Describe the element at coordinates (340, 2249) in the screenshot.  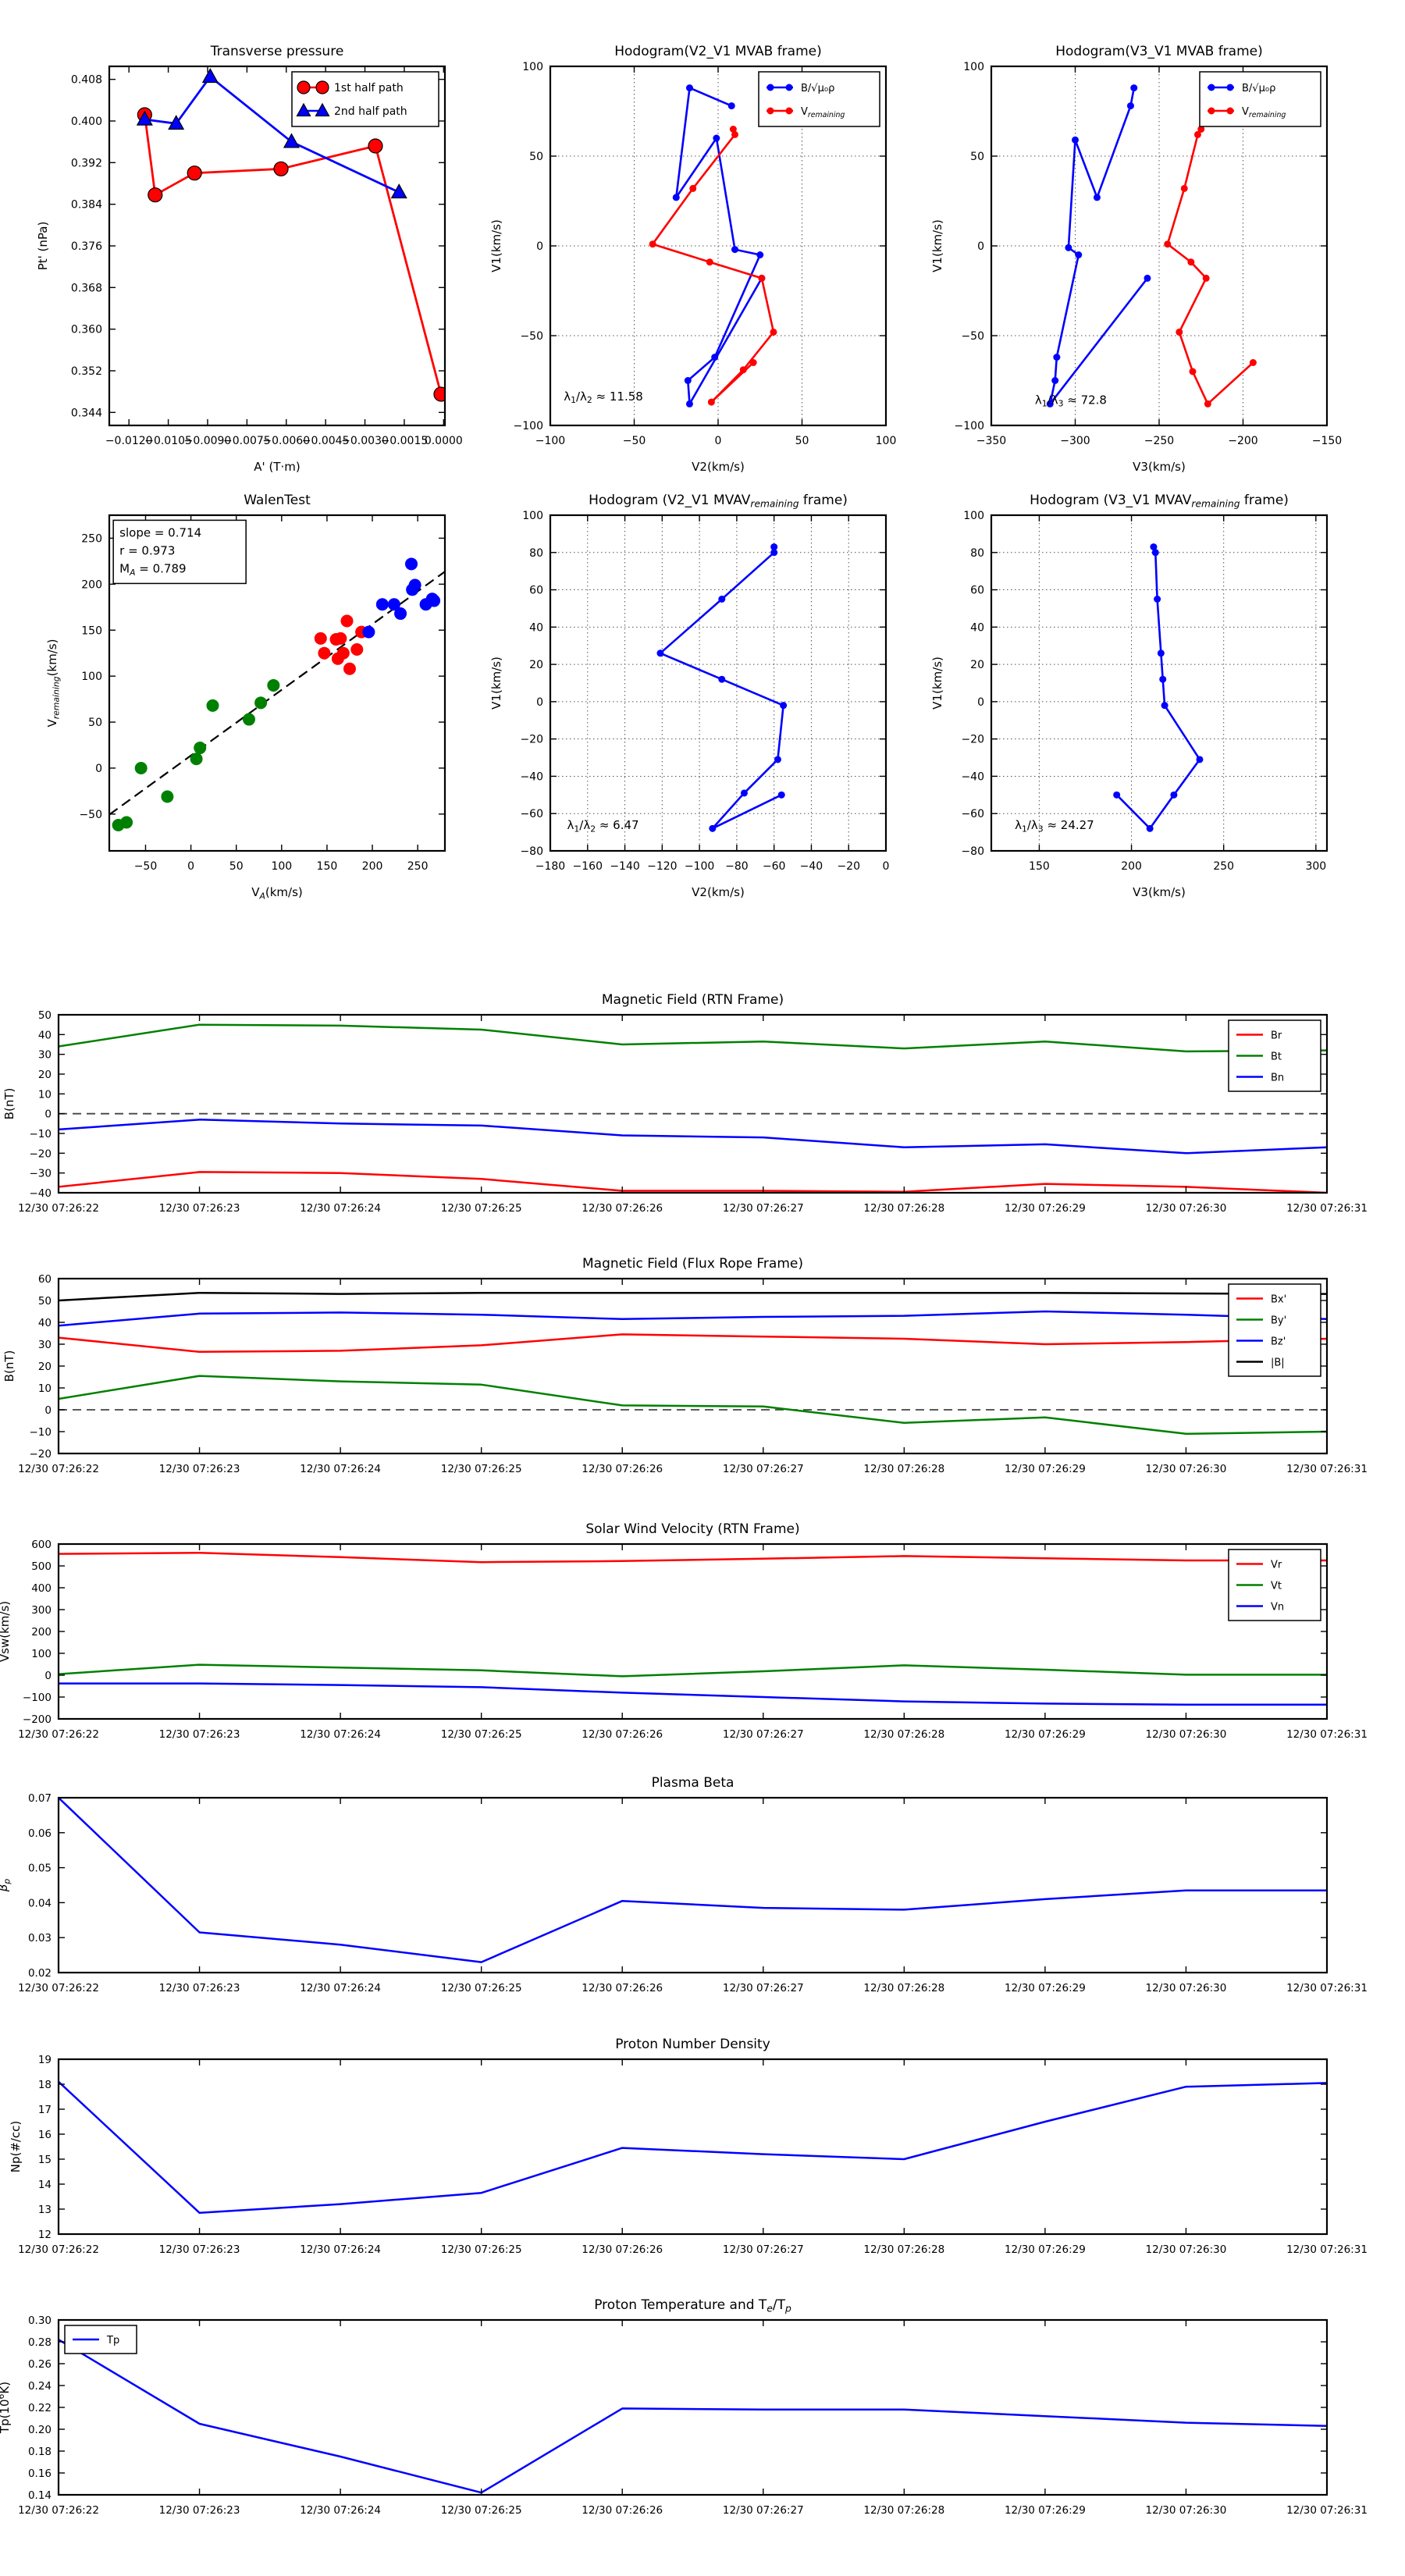
I see `x-tick-label: 12/30 07:26:24` at that location.